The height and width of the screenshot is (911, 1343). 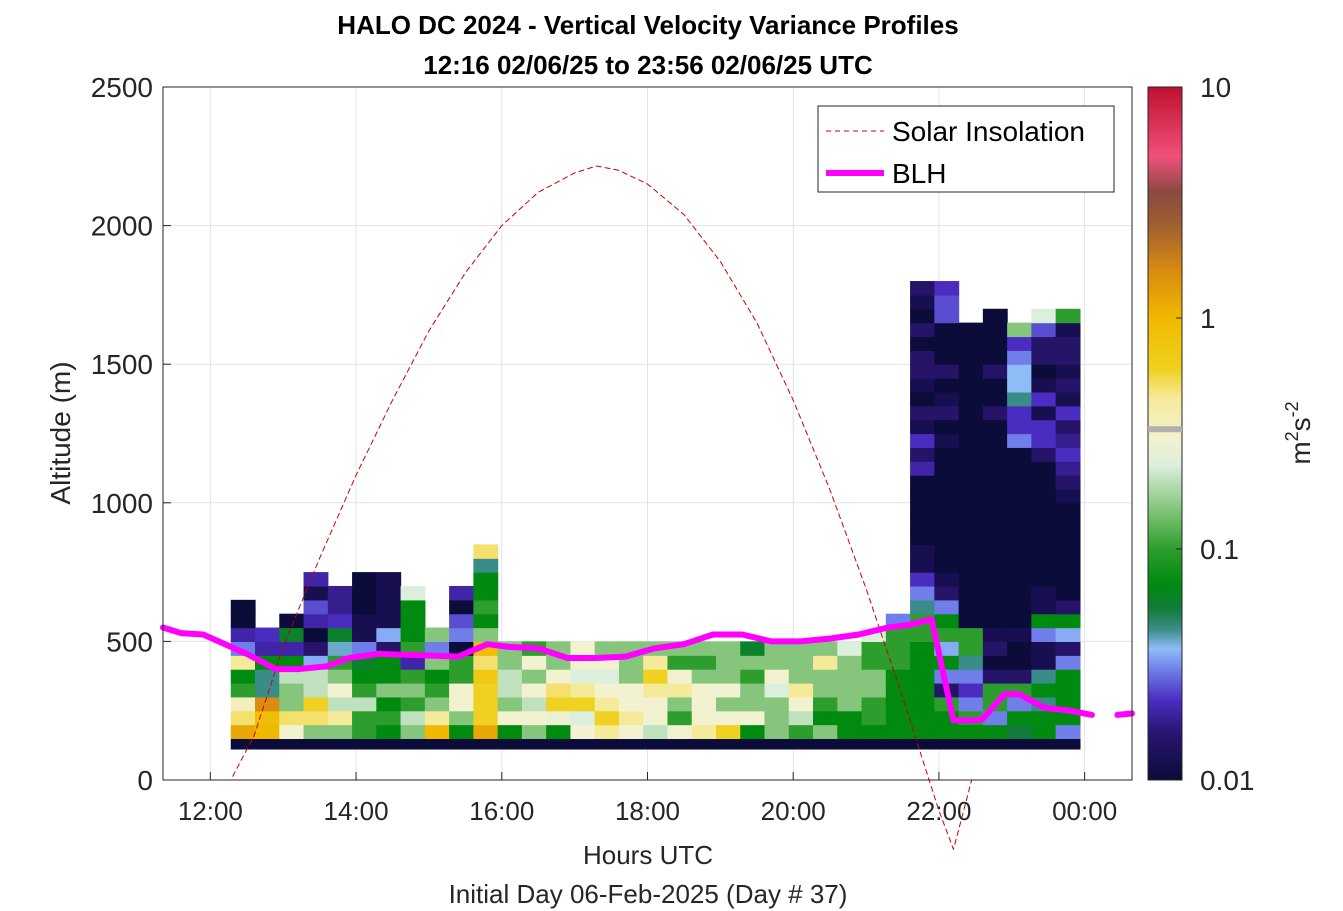 I want to click on x-axis: 12:00 14:00 16:00 18:00 20:00 22:00 00:00, so click(x=647, y=799).